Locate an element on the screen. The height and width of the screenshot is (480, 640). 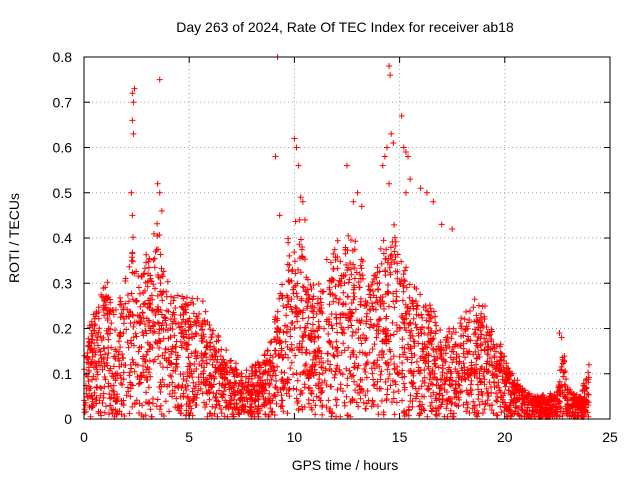
x-tick-label: 20 is located at coordinates (505, 437).